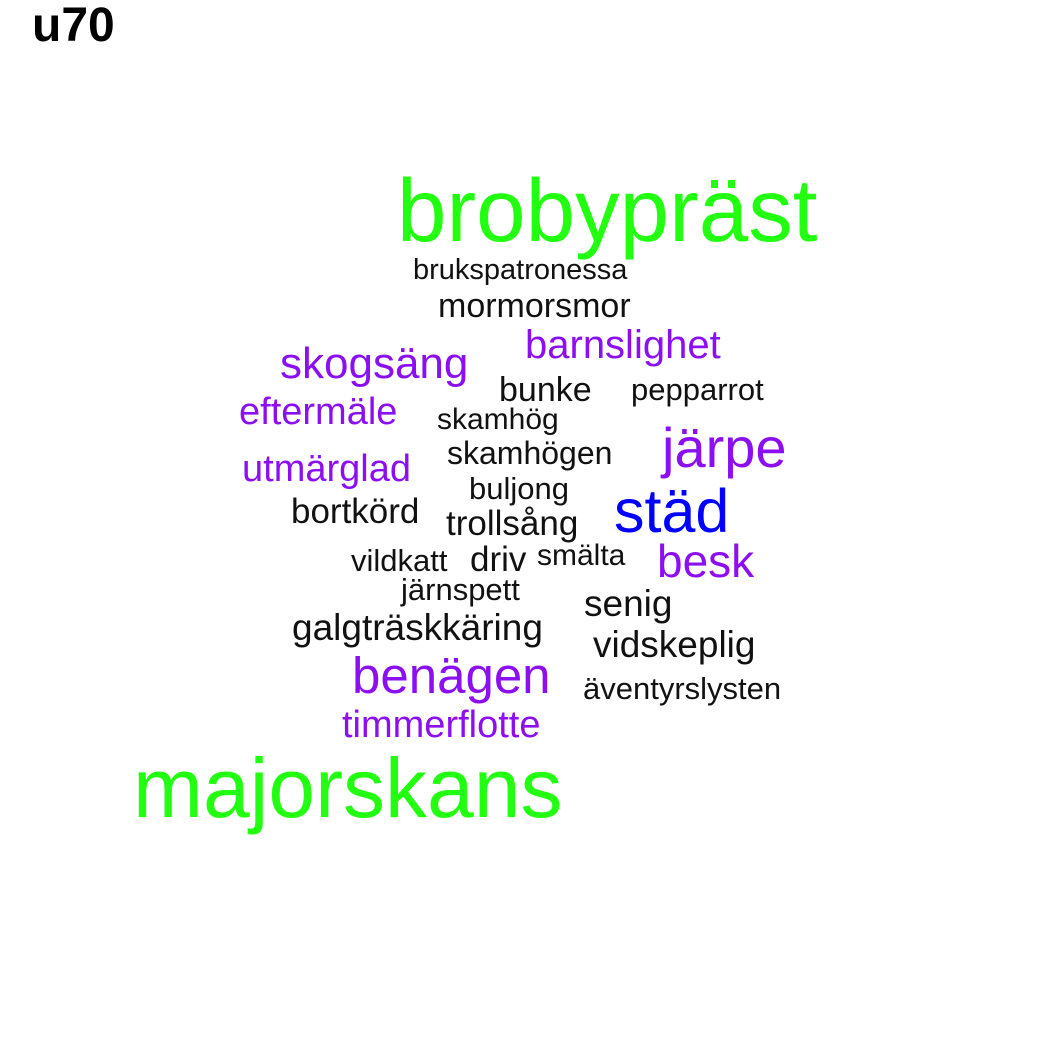 This screenshot has width=1050, height=1050. Describe the element at coordinates (534, 306) in the screenshot. I see `cloud-word: mormorsmor` at that location.